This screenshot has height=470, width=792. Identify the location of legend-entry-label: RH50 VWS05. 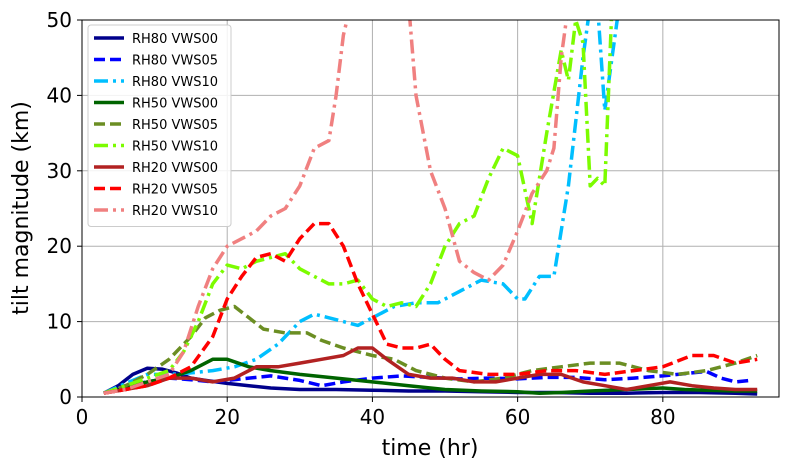
(175, 125).